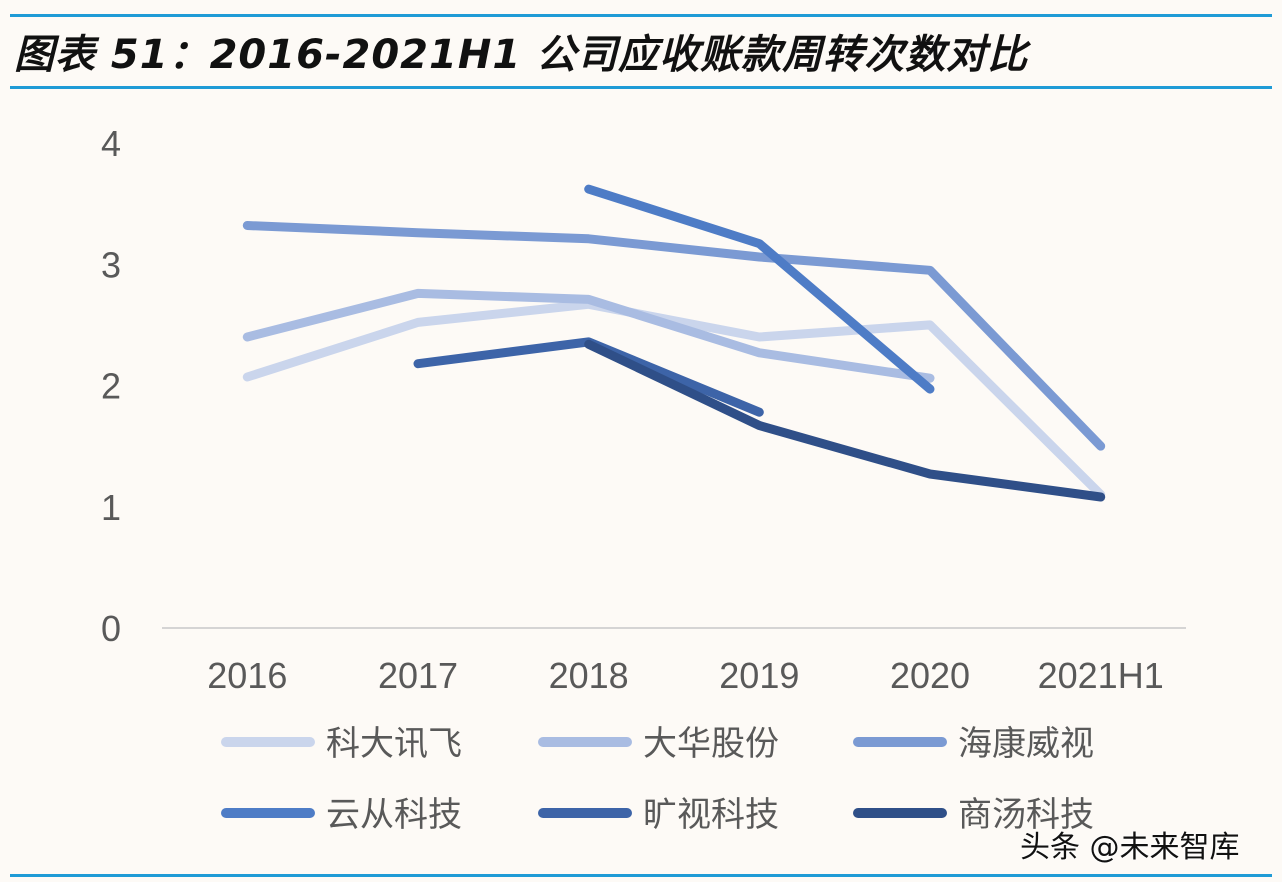  What do you see at coordinates (418, 675) in the screenshot?
I see `x-tick-label: 2017` at bounding box center [418, 675].